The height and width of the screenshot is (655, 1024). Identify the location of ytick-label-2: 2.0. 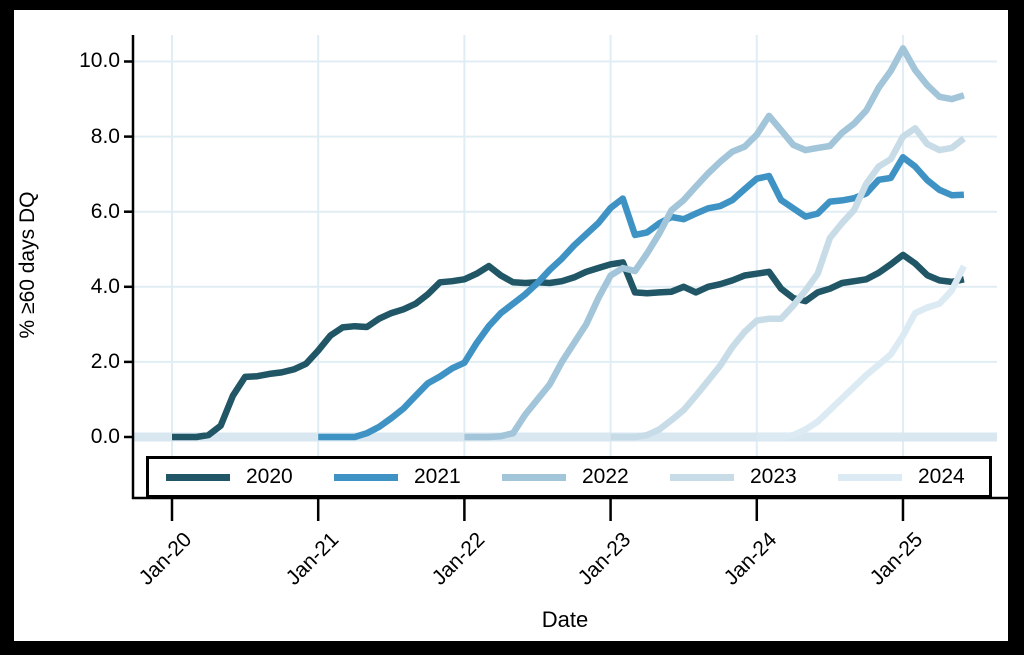
(105, 361).